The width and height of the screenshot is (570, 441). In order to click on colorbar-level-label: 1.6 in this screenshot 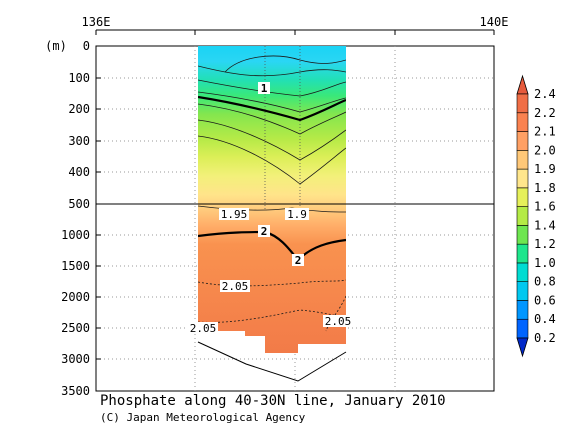, I will do `click(545, 207)`.